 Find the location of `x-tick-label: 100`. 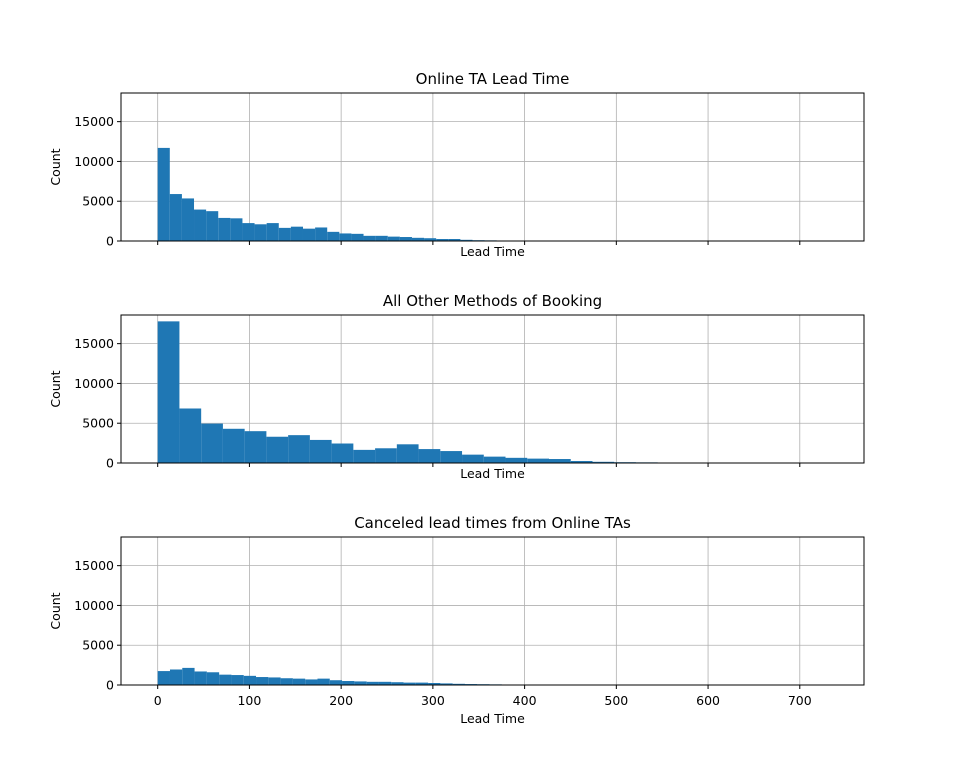

x-tick-label: 100 is located at coordinates (249, 700).